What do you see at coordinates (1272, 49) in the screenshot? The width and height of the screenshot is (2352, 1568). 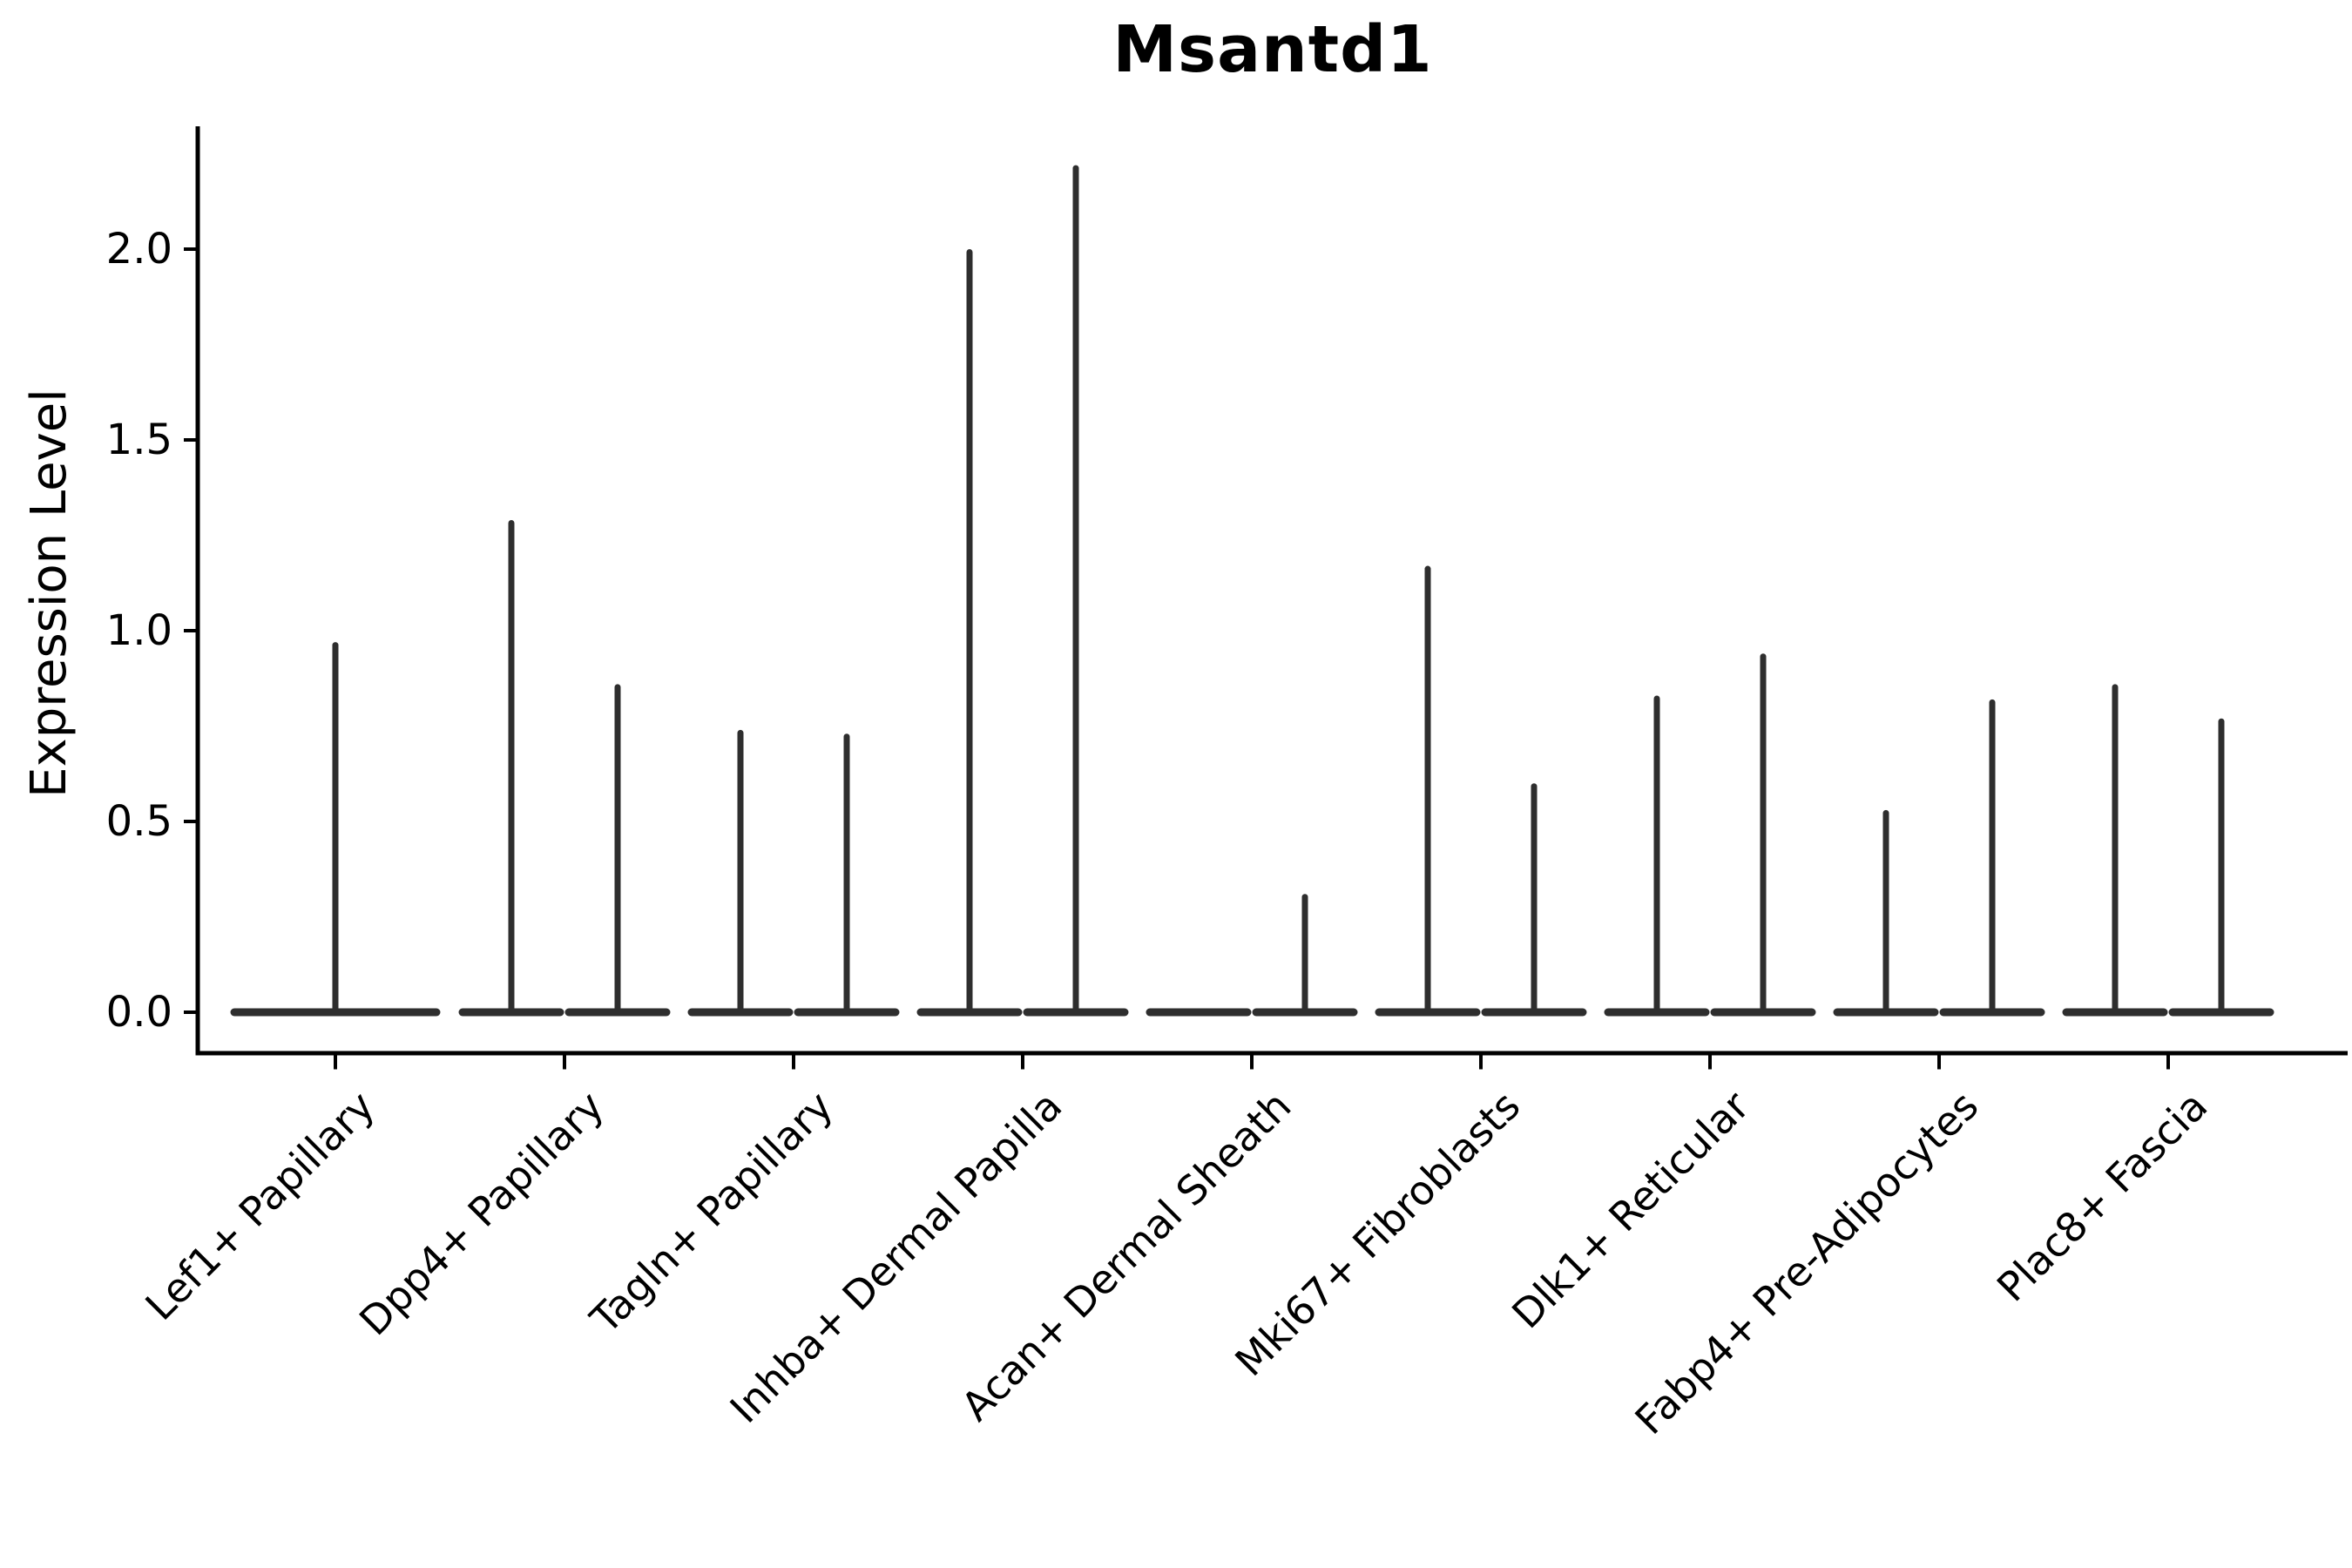 I see `plot-title: Msantd1` at bounding box center [1272, 49].